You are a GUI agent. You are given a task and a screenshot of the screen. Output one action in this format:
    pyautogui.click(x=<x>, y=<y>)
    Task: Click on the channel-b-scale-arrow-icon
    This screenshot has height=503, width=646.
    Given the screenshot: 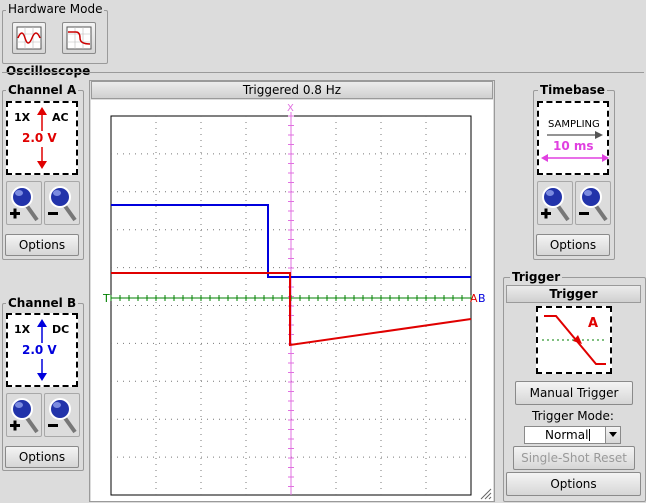 What is the action you would take?
    pyautogui.click(x=42, y=350)
    